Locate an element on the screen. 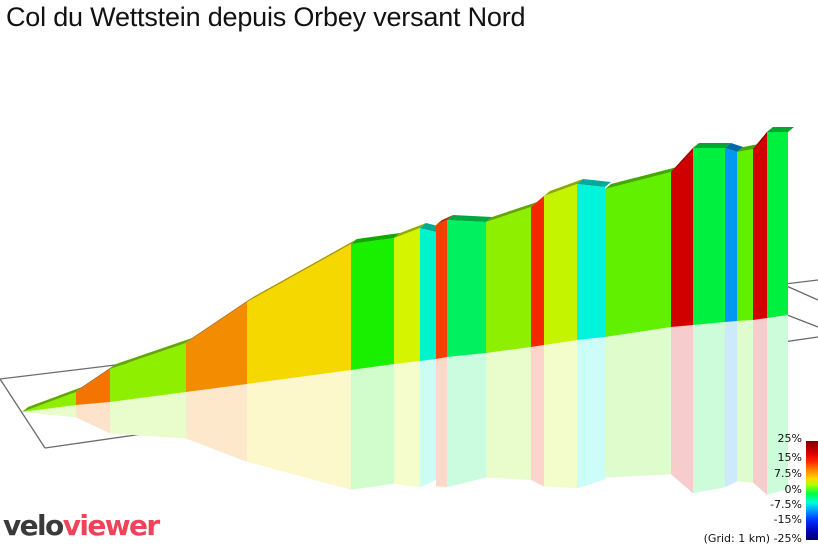 The image size is (818, 548). legend-label-15: 15% is located at coordinates (789, 457).